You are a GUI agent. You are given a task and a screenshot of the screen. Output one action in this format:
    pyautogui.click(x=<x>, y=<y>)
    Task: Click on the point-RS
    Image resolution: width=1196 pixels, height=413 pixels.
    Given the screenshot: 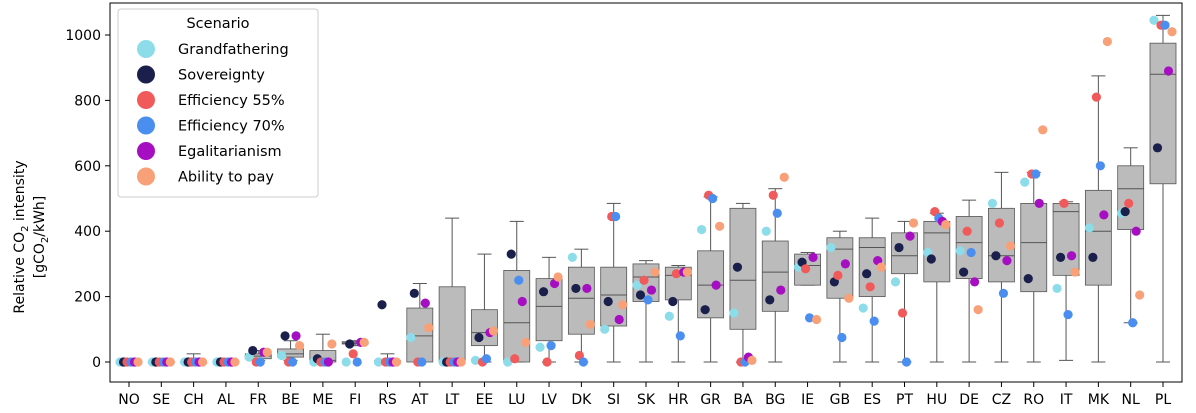 What is the action you would take?
    pyautogui.click(x=378, y=362)
    